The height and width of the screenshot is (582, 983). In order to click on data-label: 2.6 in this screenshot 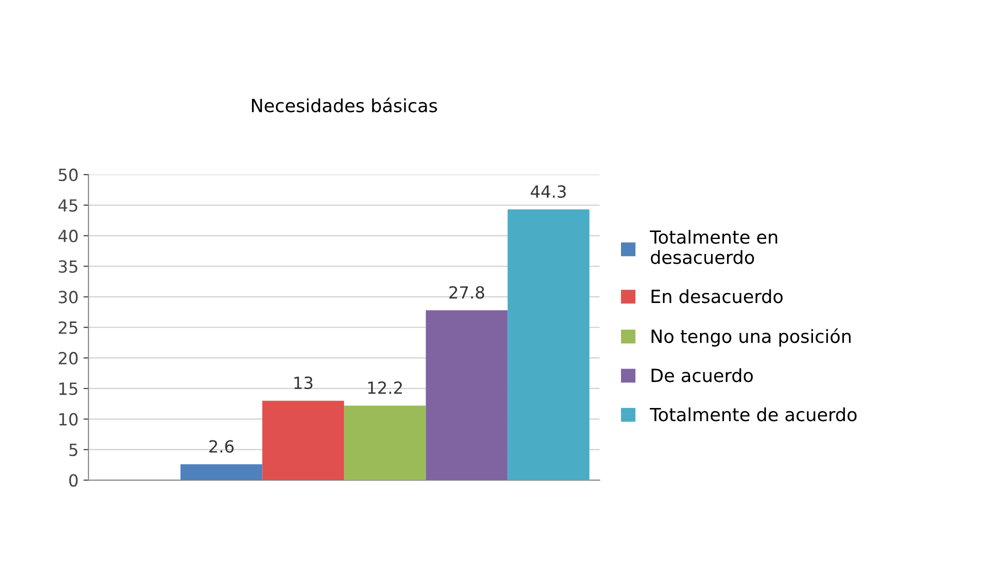, I will do `click(221, 446)`.